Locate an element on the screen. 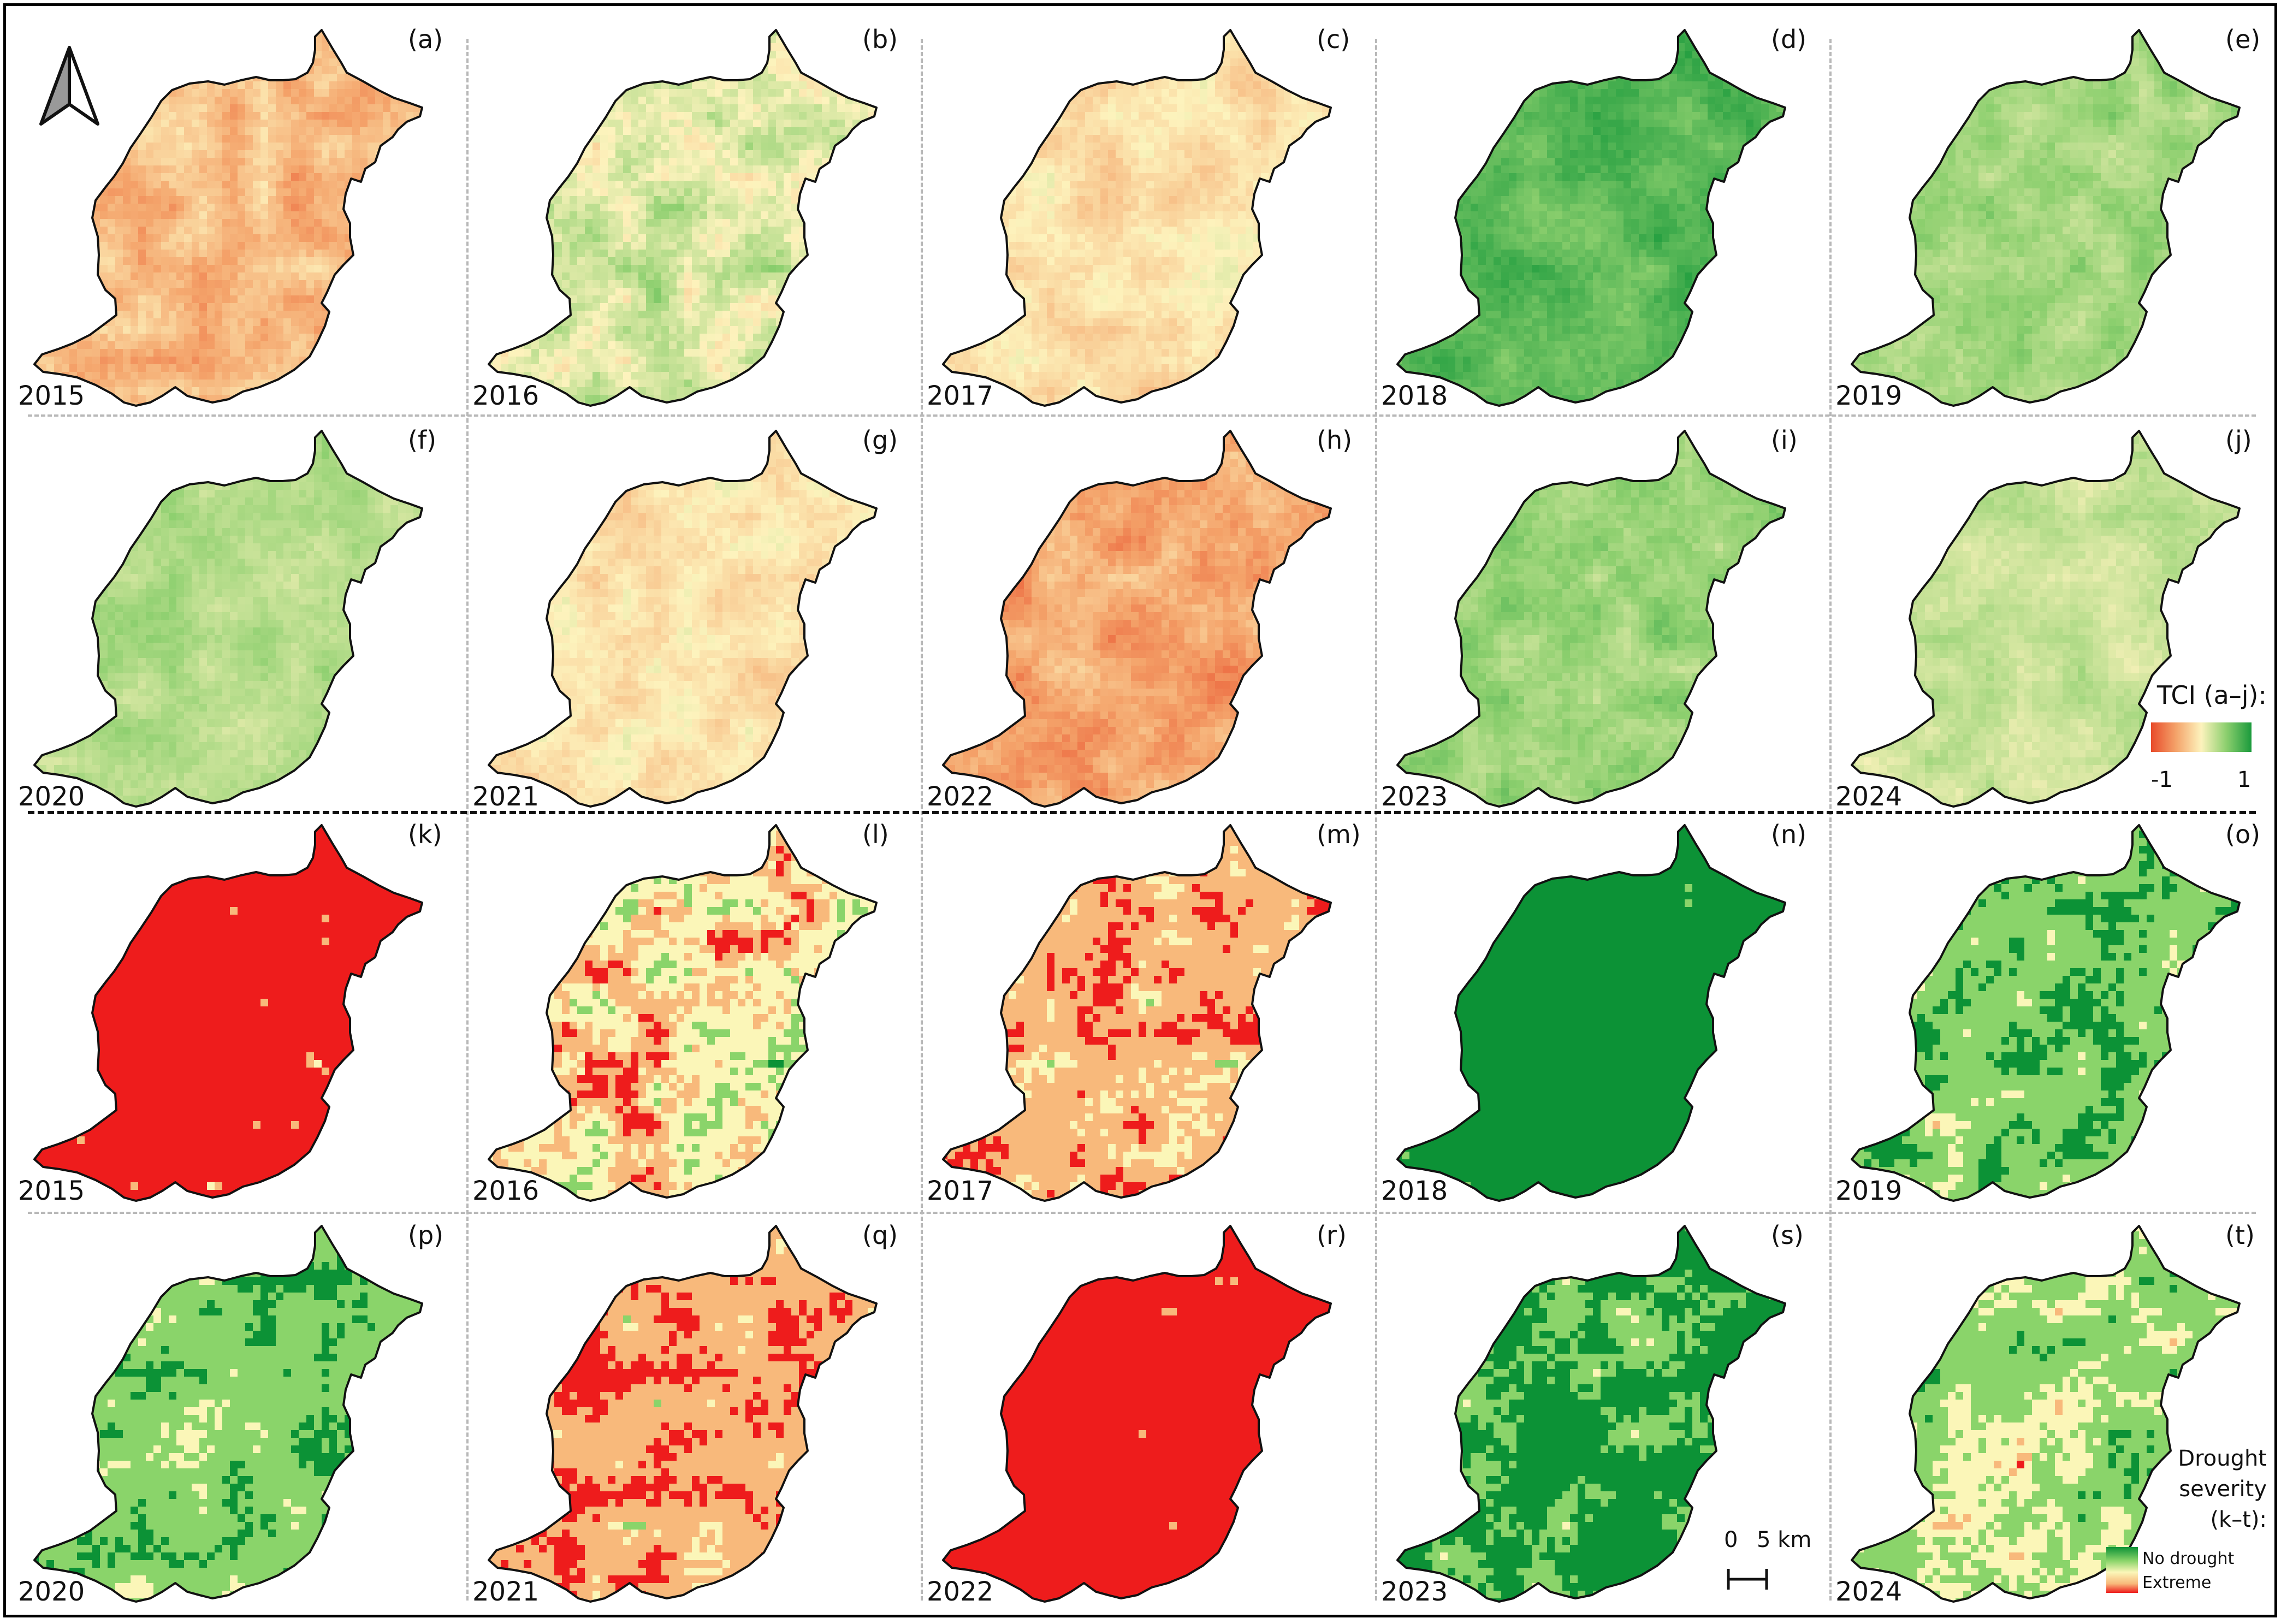 The image size is (2287, 1624). panel-letter: (q) is located at coordinates (880, 1235).